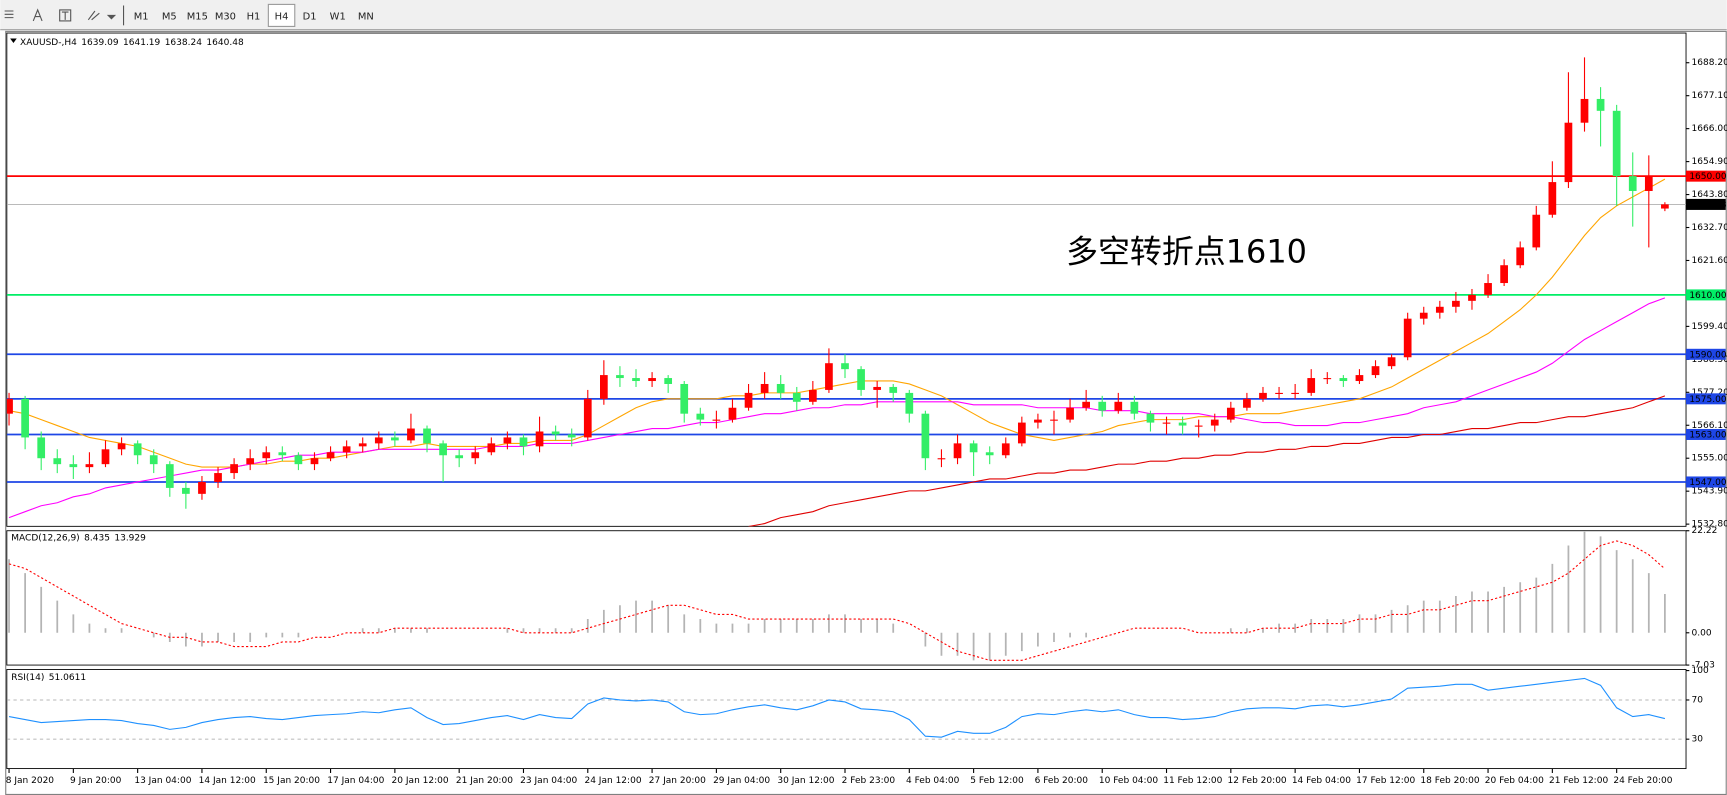  I want to click on icon-label-t, so click(65, 15).